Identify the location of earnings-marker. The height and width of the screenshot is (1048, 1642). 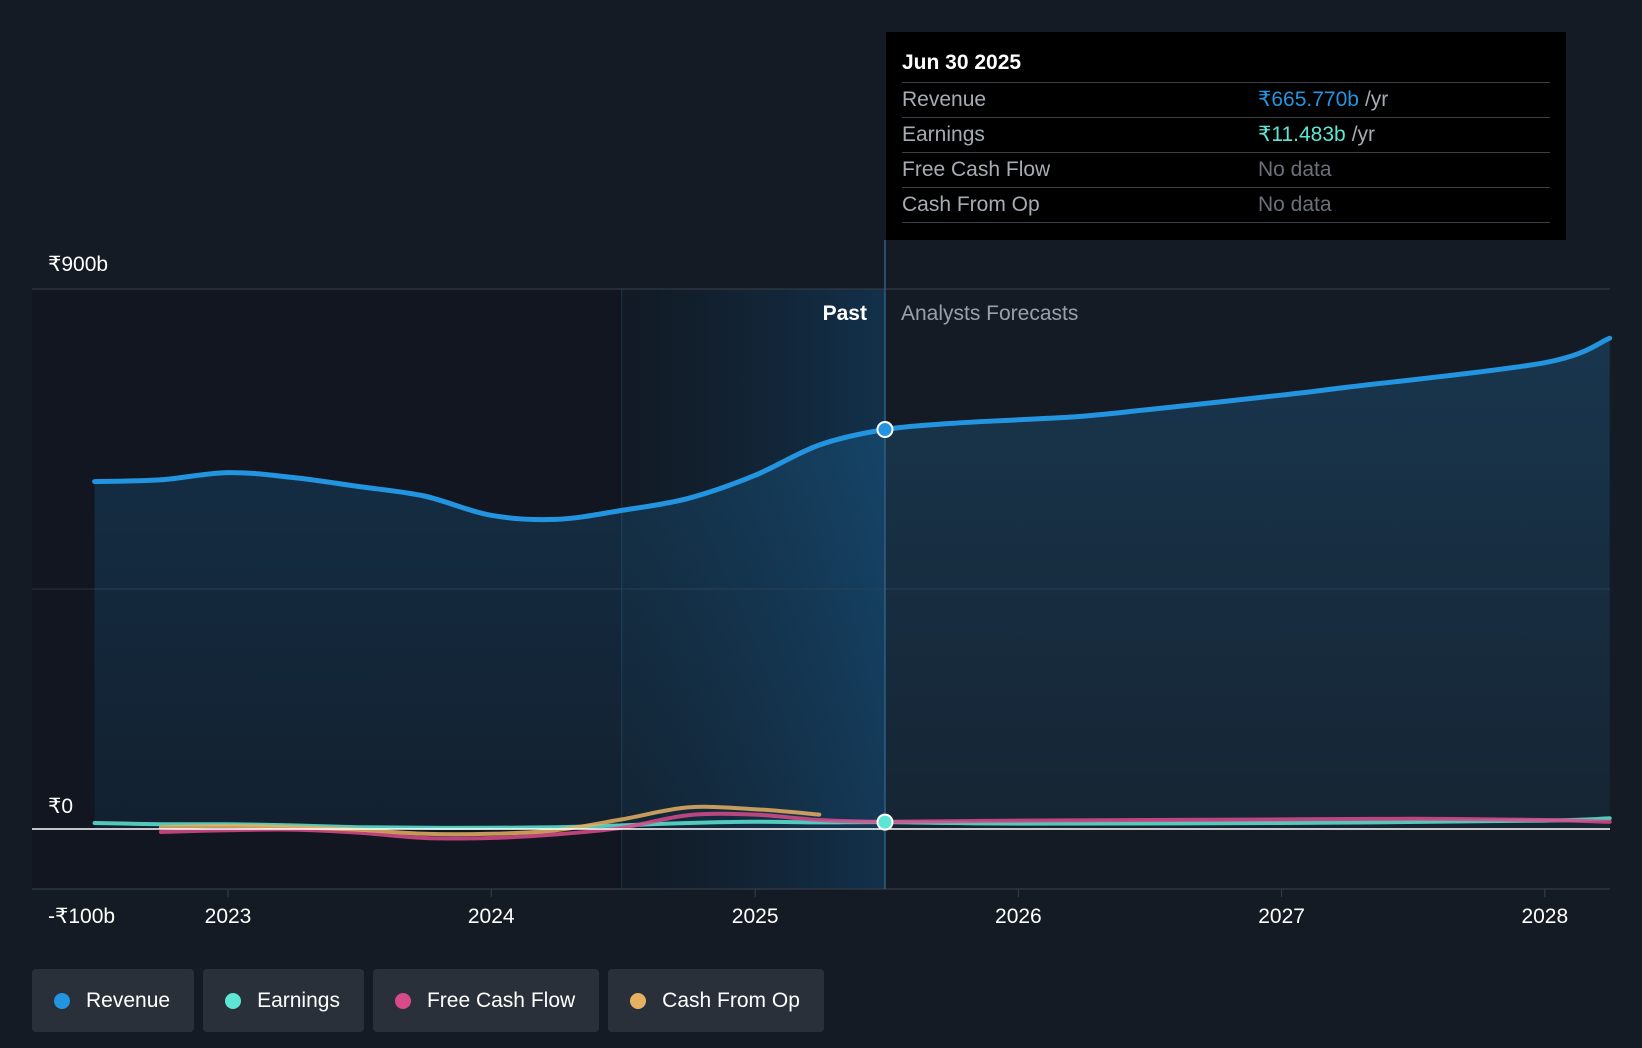
(885, 822).